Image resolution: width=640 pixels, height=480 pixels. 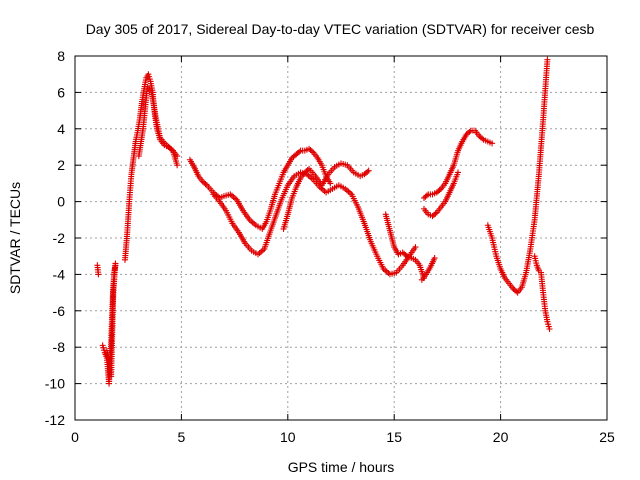 What do you see at coordinates (61, 165) in the screenshot?
I see `y-tick-label: 2` at bounding box center [61, 165].